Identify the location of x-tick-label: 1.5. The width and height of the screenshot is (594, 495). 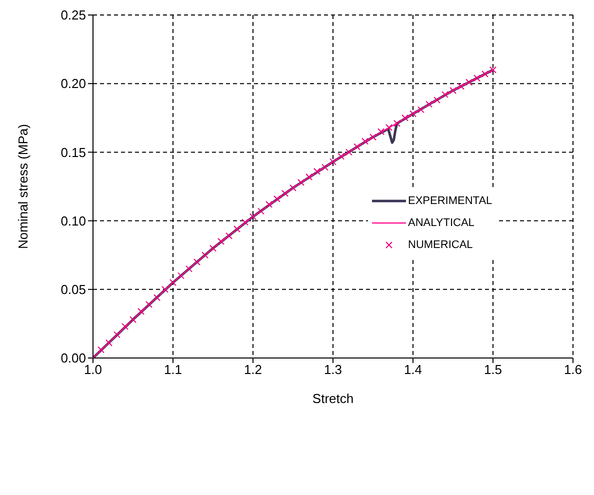
(493, 370).